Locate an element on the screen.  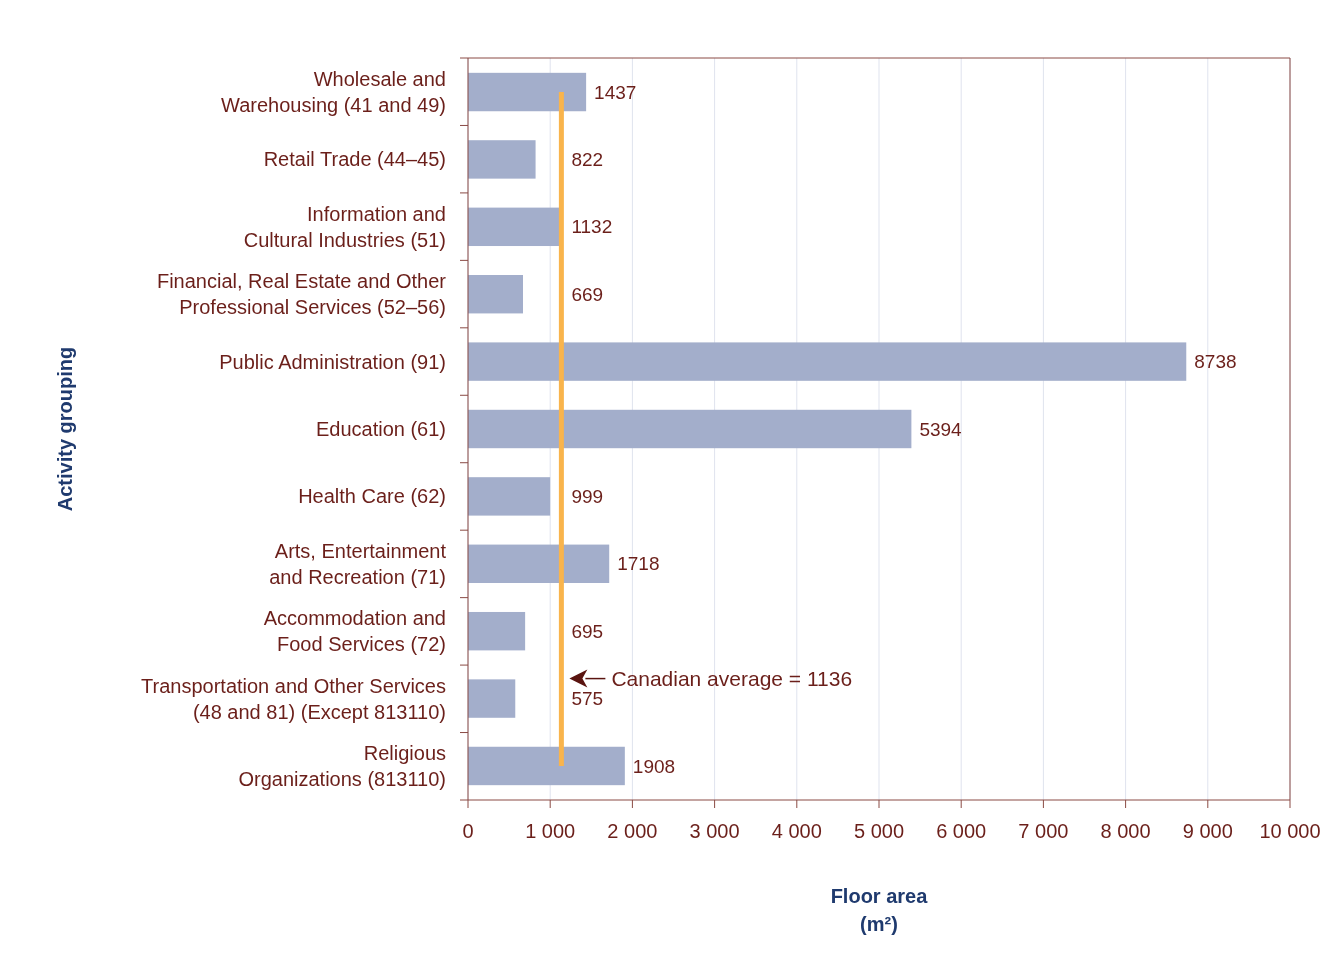
y-tick-label: Transportation and Other Services (48 and 81) (Except 813110) is located at coordinates (293, 698).